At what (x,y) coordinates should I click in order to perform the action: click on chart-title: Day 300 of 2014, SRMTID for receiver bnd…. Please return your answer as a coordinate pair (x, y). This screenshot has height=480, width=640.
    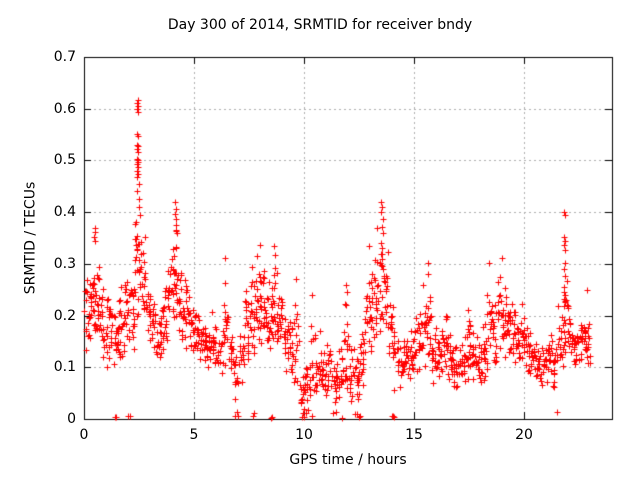
    Looking at the image, I should click on (320, 25).